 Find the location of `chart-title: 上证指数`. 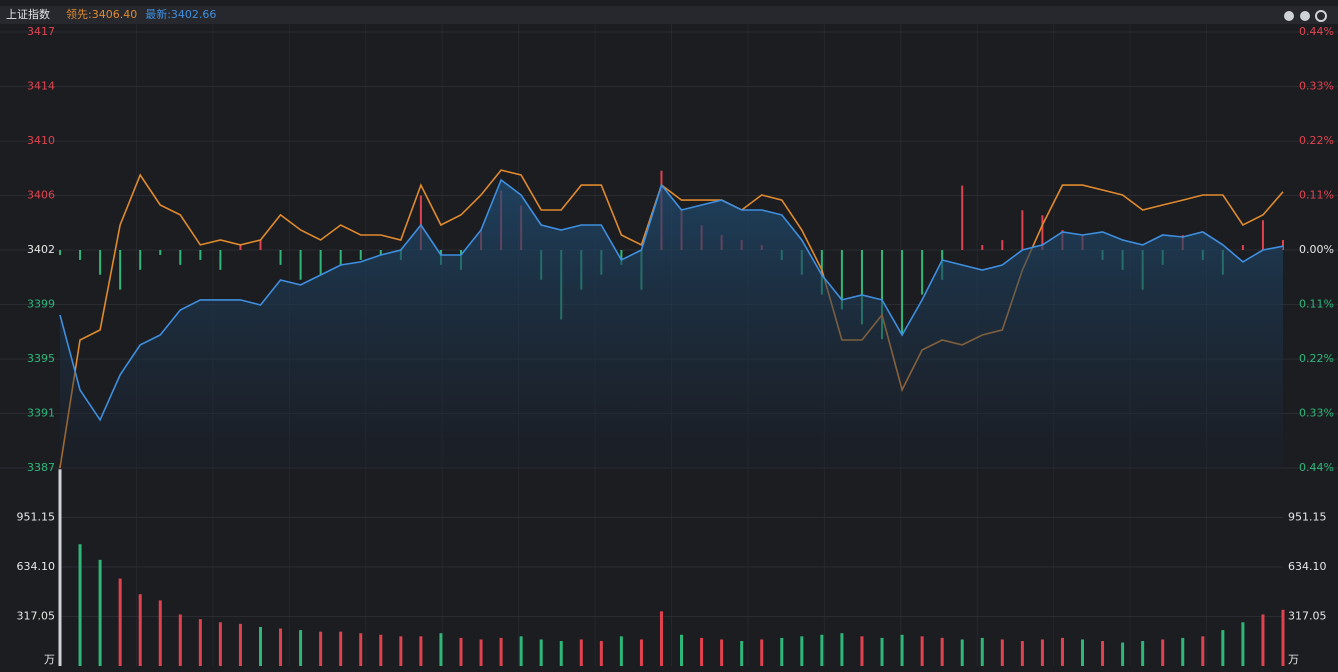

chart-title: 上证指数 is located at coordinates (28, 14).